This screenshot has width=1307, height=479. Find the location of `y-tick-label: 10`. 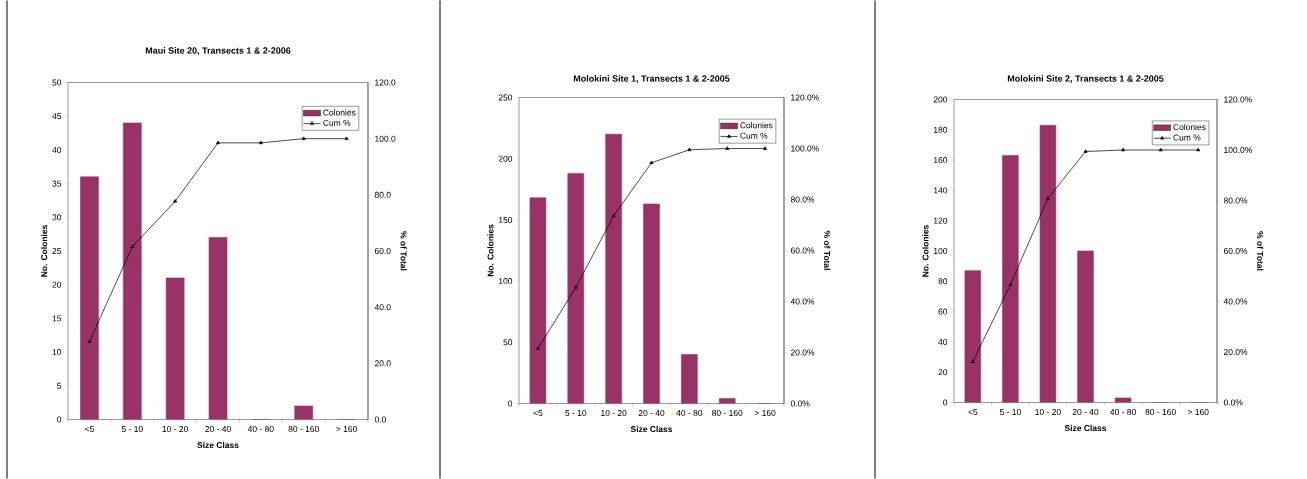

y-tick-label: 10 is located at coordinates (57, 352).